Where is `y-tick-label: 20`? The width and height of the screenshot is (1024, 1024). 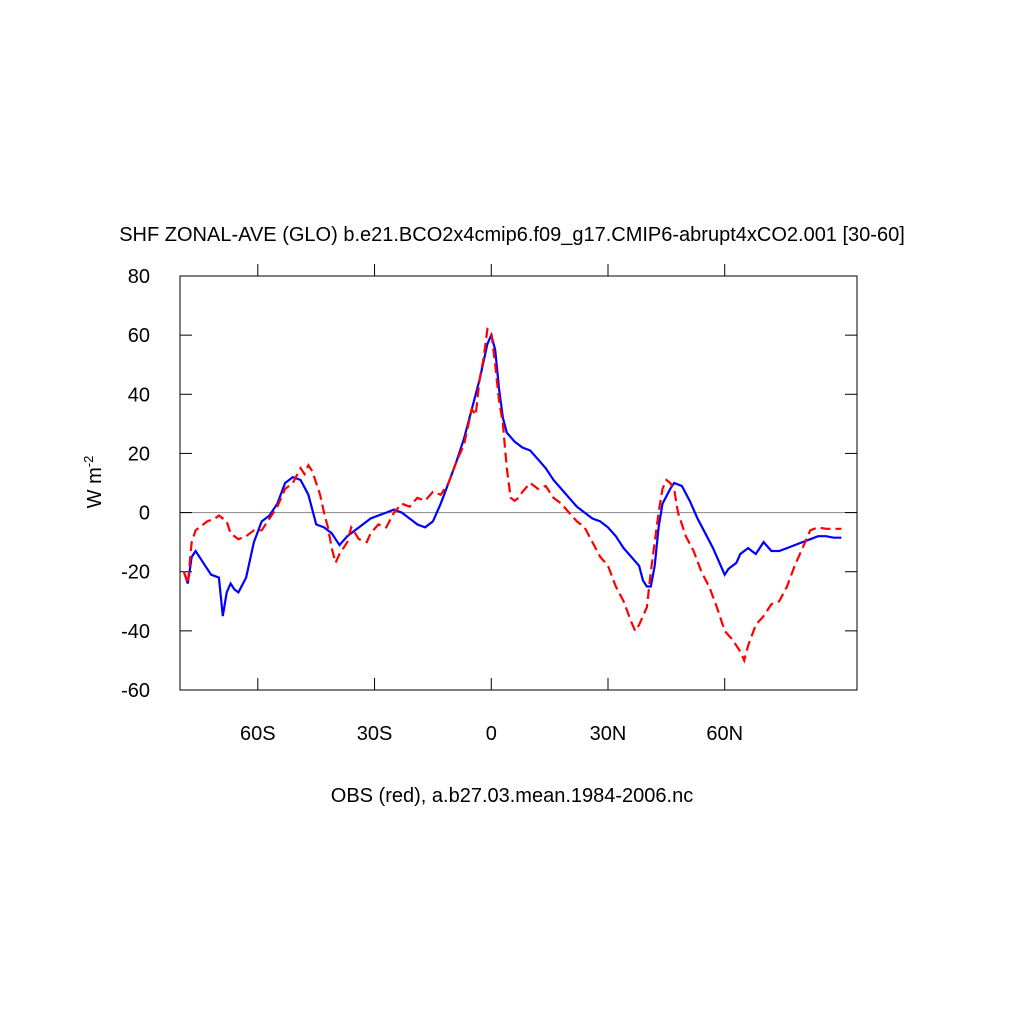 y-tick-label: 20 is located at coordinates (139, 454).